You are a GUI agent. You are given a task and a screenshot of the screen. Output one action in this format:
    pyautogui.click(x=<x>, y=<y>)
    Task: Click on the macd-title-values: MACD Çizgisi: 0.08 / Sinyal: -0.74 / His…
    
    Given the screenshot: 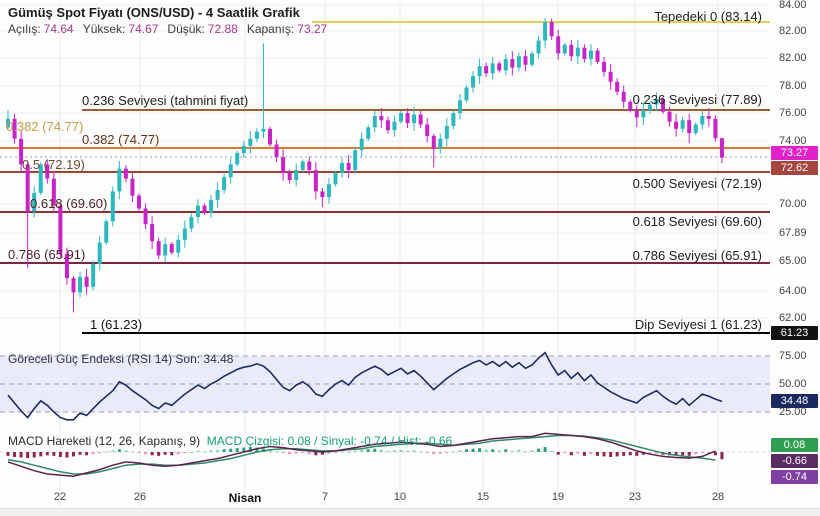 What is the action you would take?
    pyautogui.click(x=329, y=441)
    